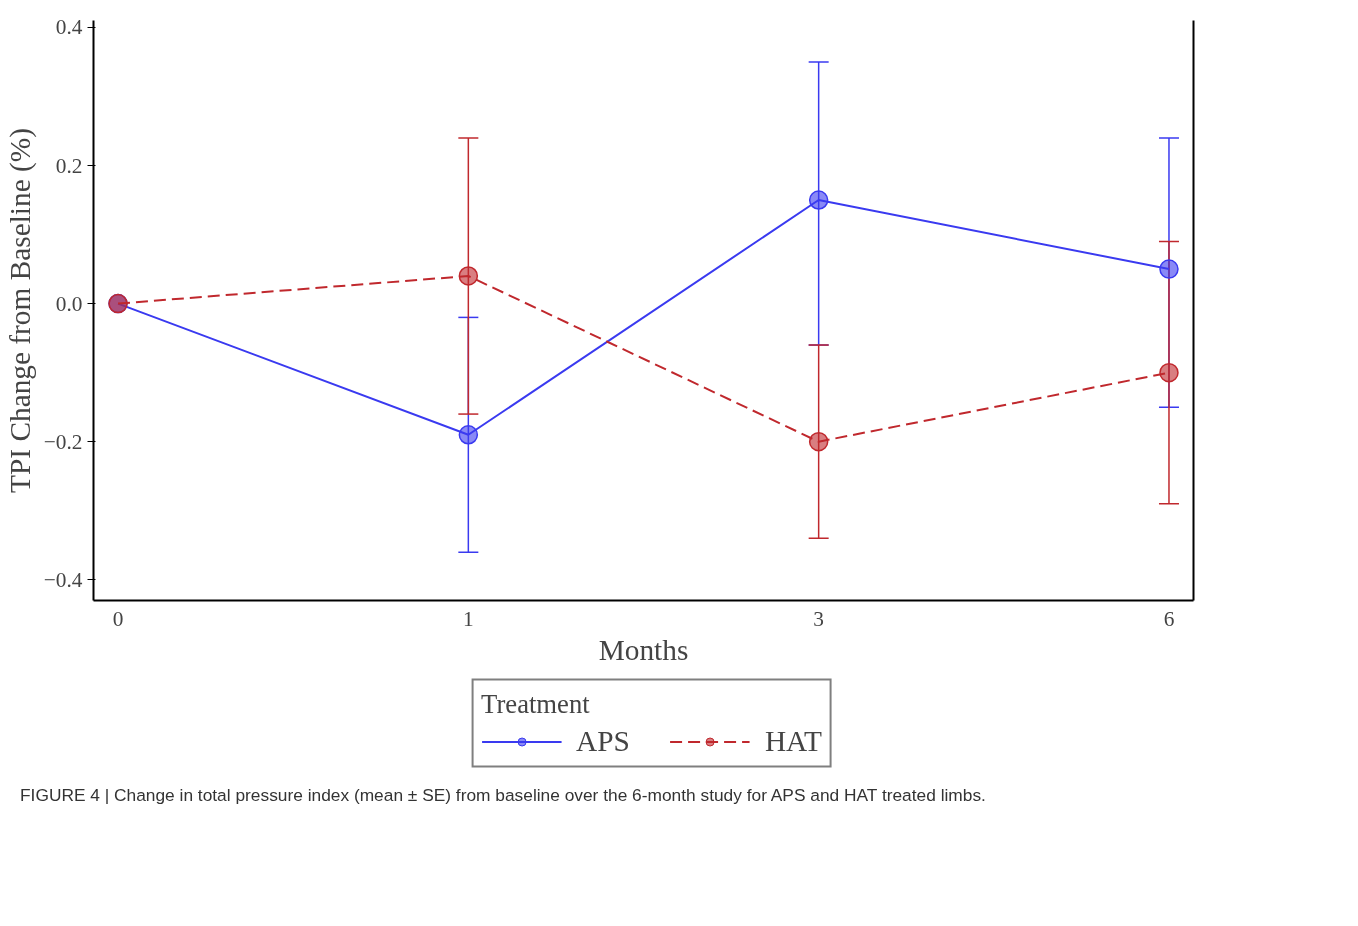 The width and height of the screenshot is (1358, 926). Describe the element at coordinates (69, 165) in the screenshot. I see `y-tick-label: 0.2` at that location.